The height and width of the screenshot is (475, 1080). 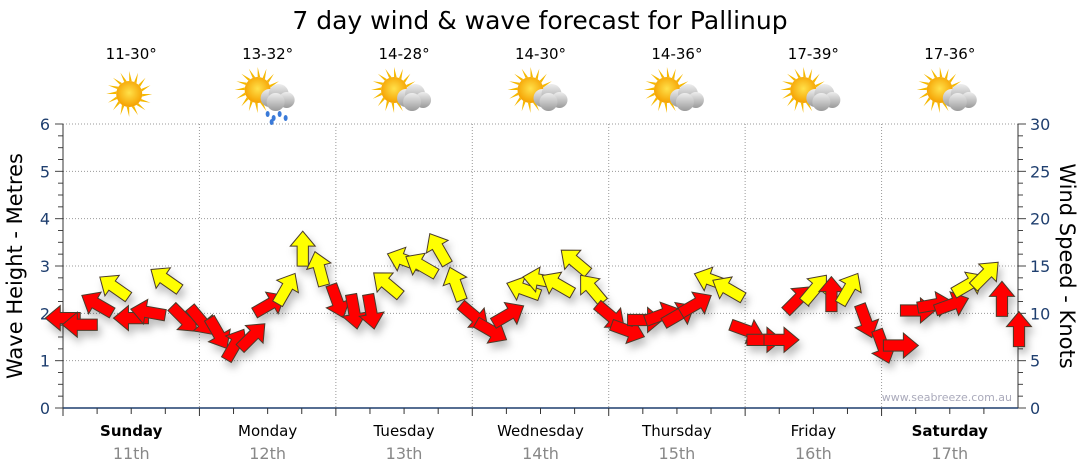 I want to click on y-right-tick-label: 25, so click(x=1040, y=171).